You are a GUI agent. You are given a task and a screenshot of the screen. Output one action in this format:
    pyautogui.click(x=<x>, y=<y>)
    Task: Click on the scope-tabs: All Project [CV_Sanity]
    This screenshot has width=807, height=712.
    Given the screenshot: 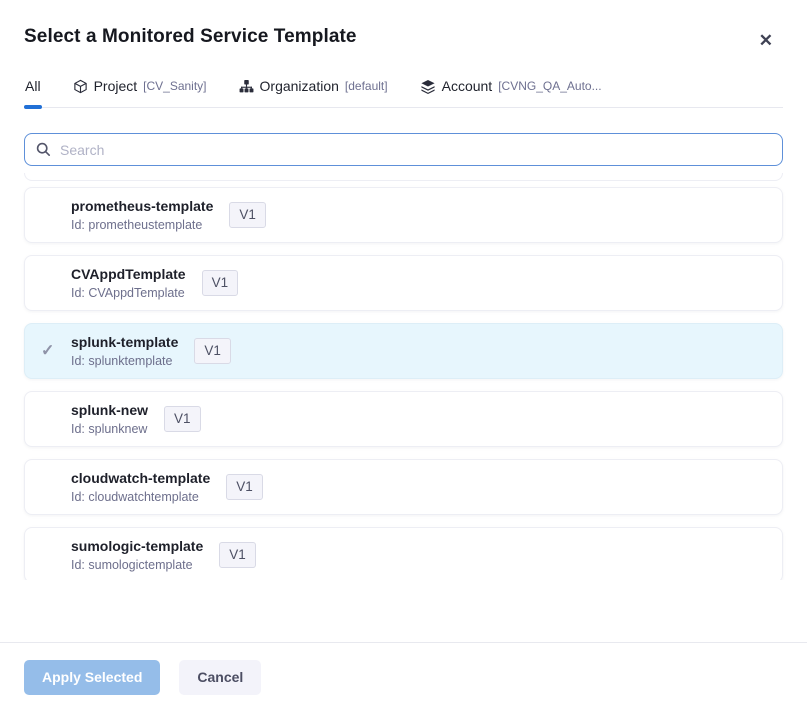 What is the action you would take?
    pyautogui.click(x=403, y=80)
    